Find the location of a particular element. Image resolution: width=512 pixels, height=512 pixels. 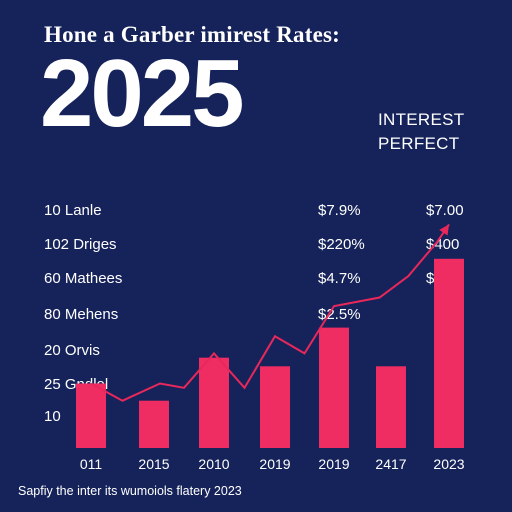

chart-title-year: 2025 is located at coordinates (142, 93).